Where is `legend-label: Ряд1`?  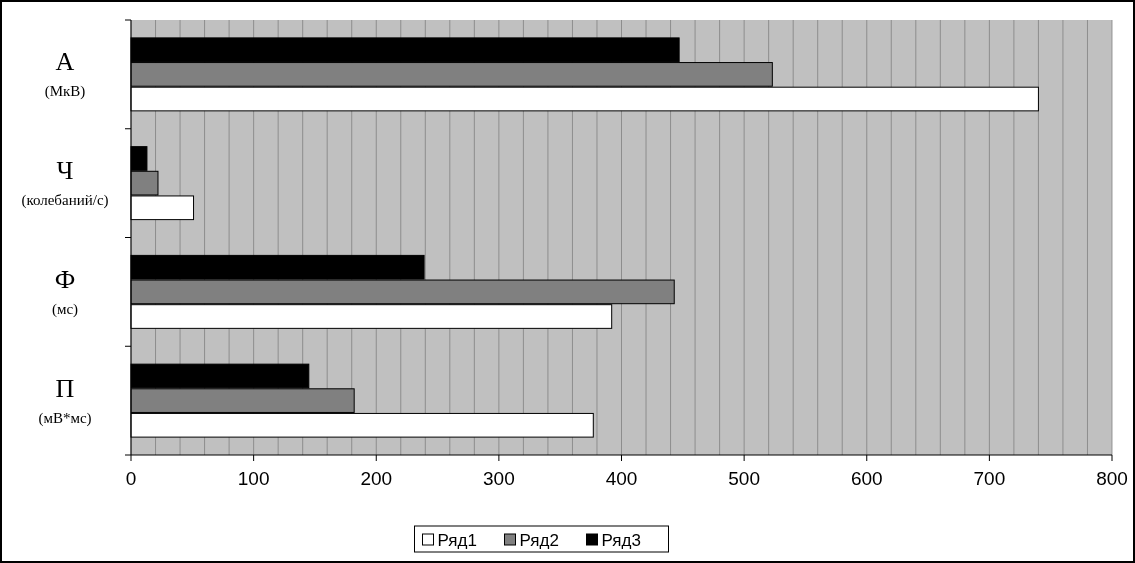
legend-label: Ряд1 is located at coordinates (457, 540).